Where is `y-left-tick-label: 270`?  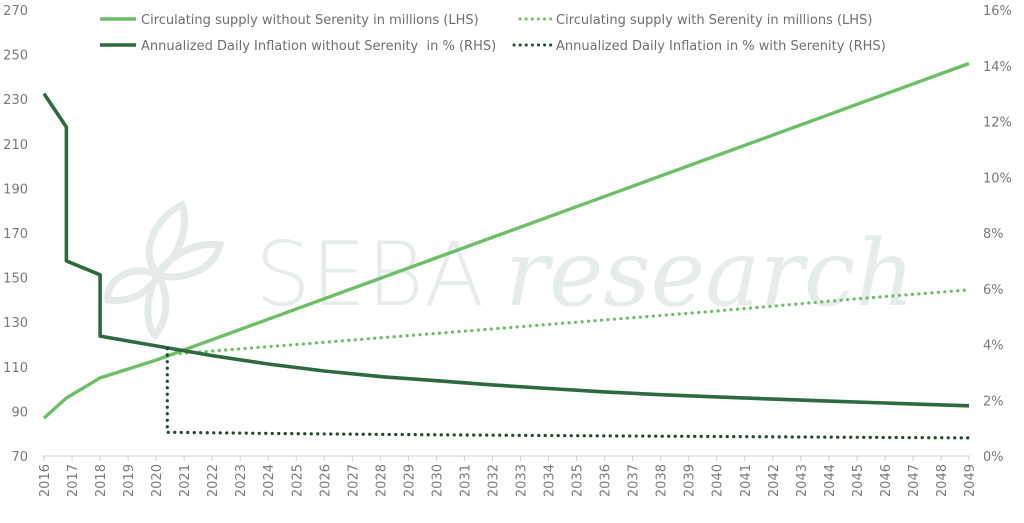 y-left-tick-label: 270 is located at coordinates (15, 11).